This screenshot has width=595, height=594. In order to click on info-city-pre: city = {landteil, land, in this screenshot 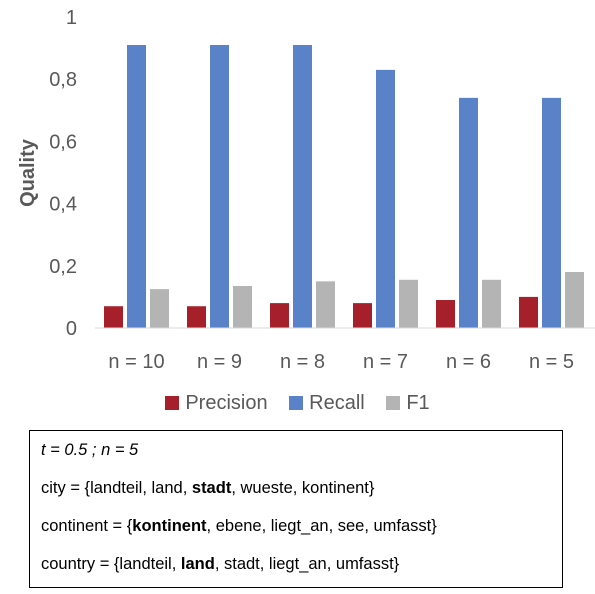, I will do `click(116, 488)`.